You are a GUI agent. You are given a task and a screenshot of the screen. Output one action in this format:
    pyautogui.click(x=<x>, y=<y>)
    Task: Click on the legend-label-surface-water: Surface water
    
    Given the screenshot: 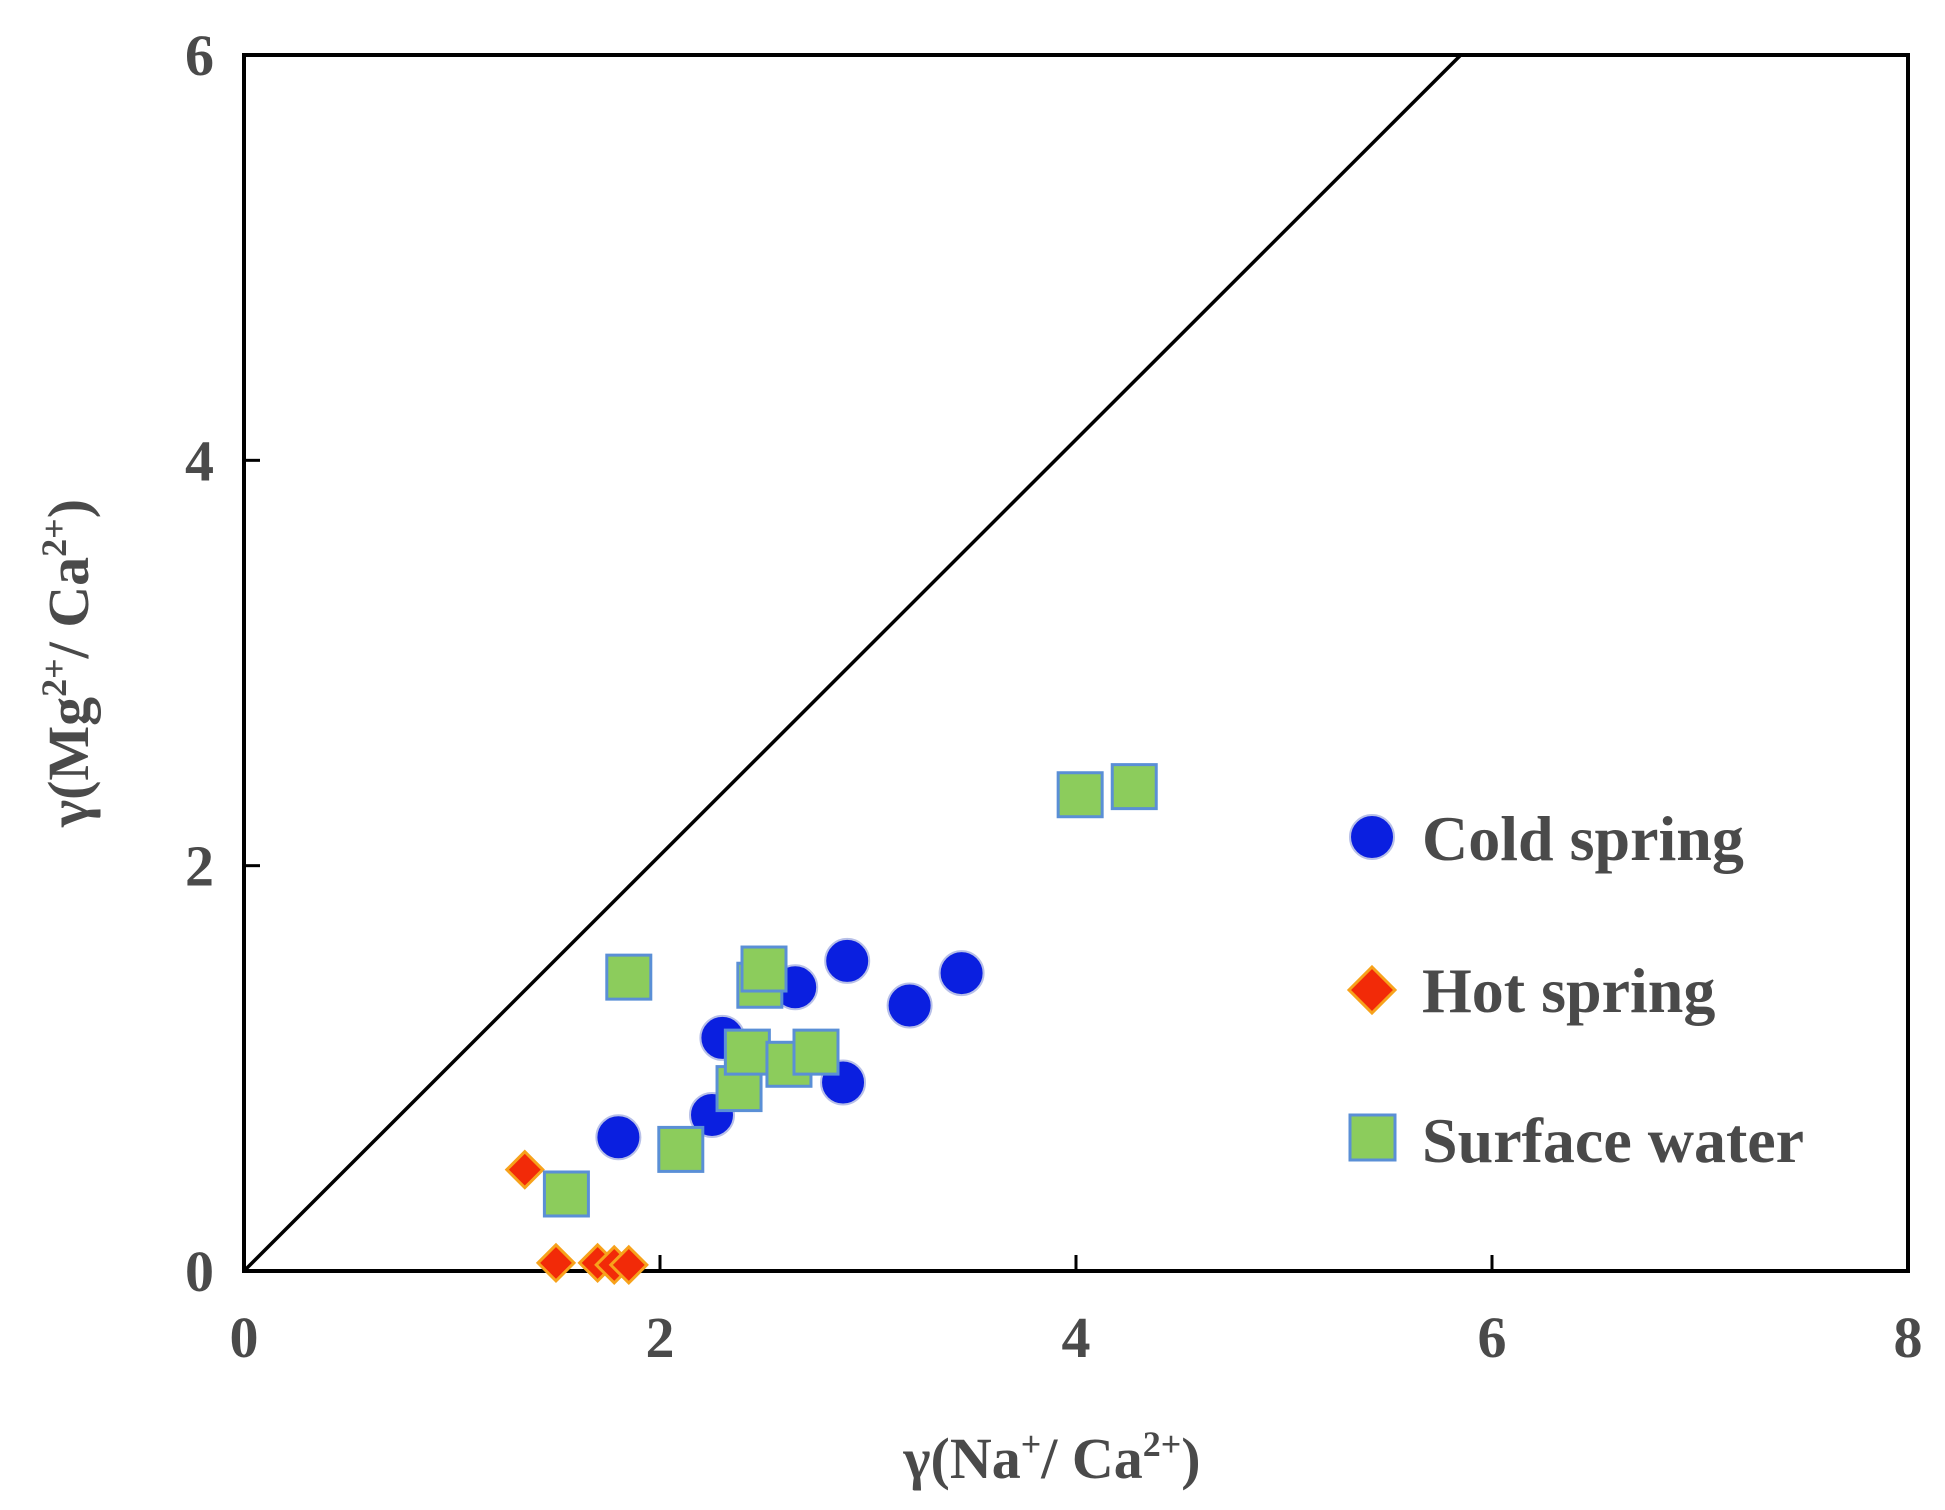 What is the action you would take?
    pyautogui.click(x=1613, y=1140)
    